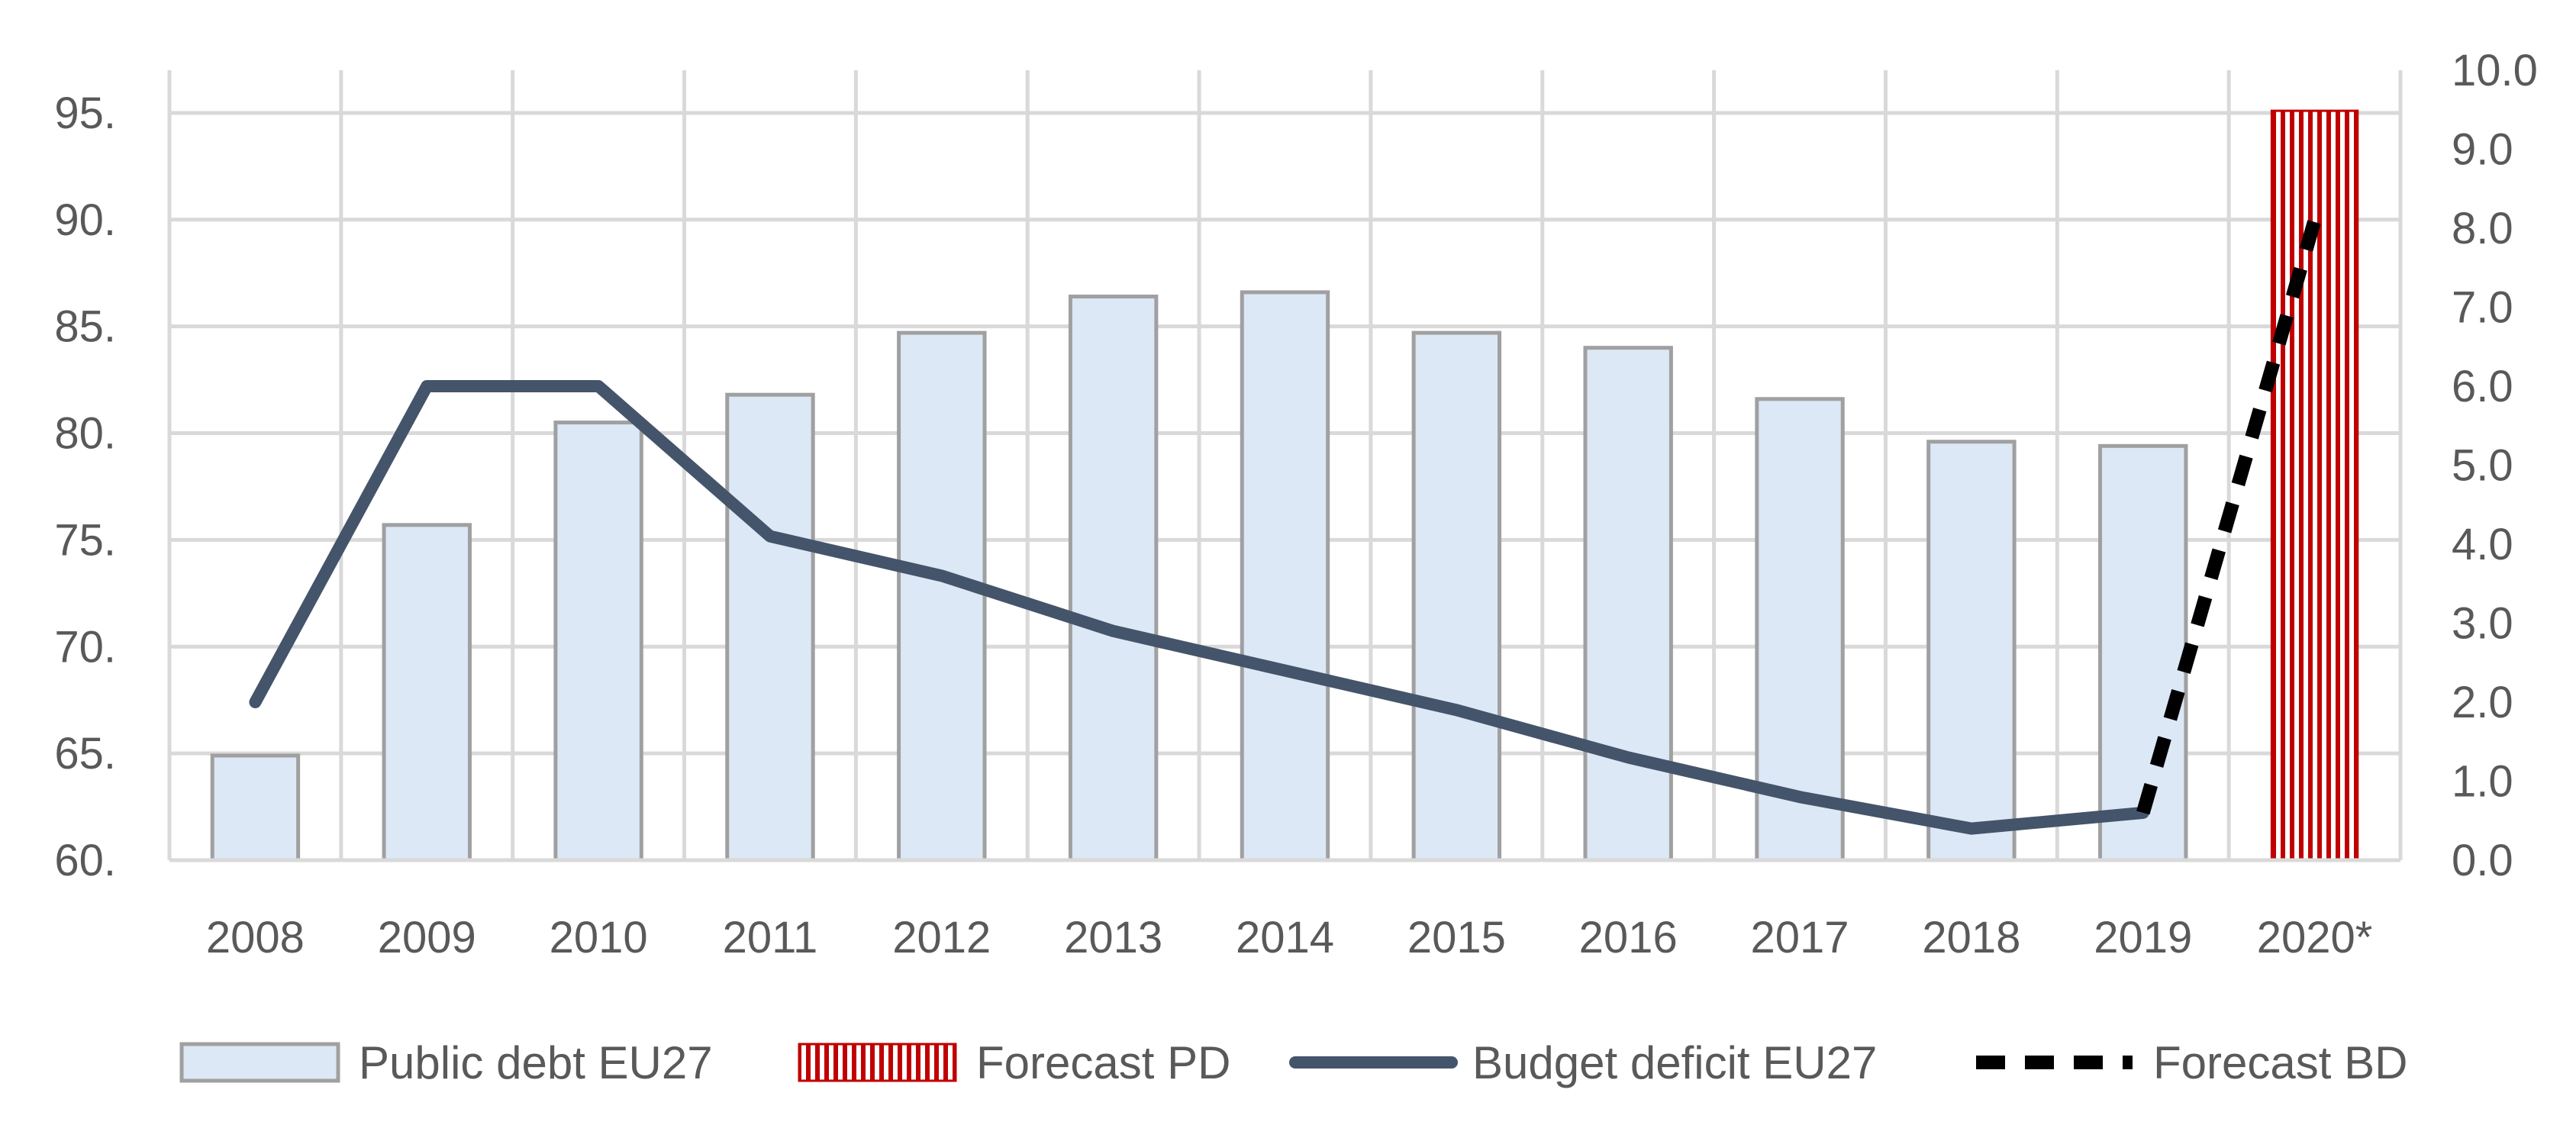 This screenshot has height=1125, width=2576. I want to click on right-axis-tick-label: 7.0, so click(2483, 308).